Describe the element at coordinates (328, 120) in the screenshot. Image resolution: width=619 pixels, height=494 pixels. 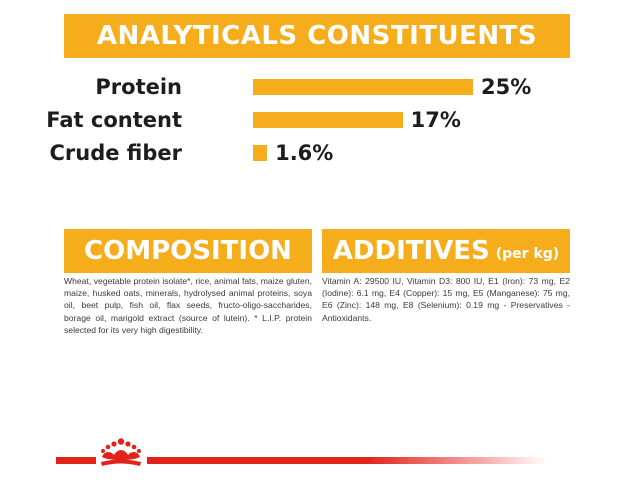
I see `fat-content-bar` at that location.